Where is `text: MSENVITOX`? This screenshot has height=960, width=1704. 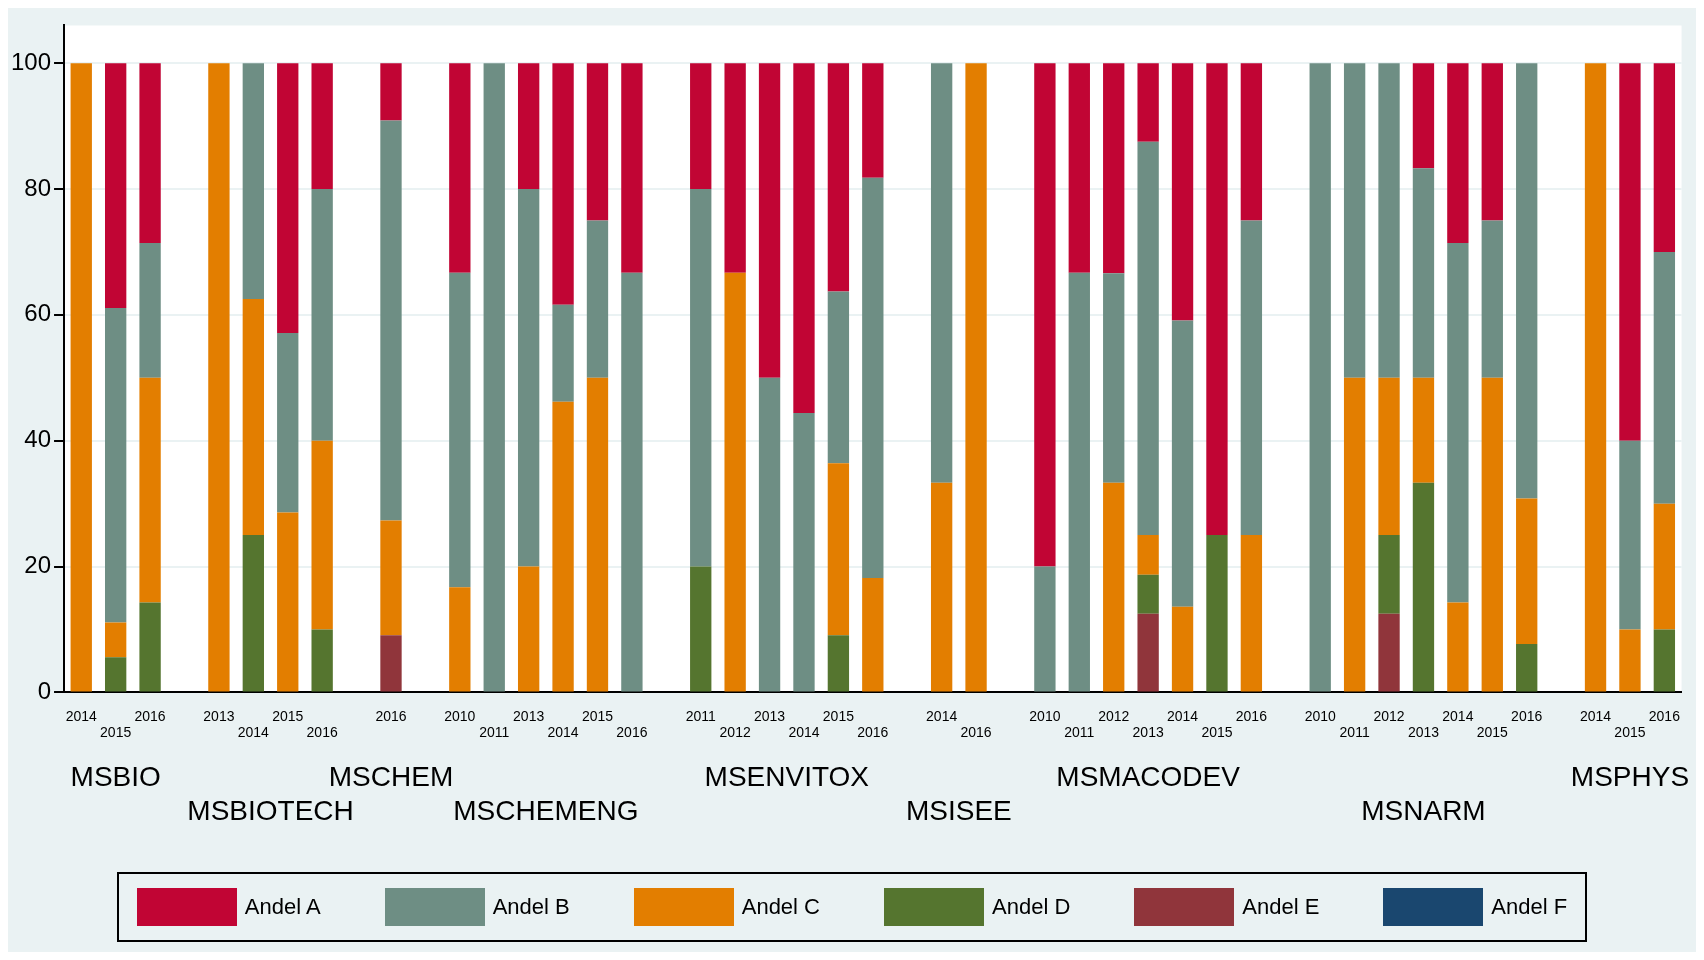
text: MSENVITOX is located at coordinates (787, 777).